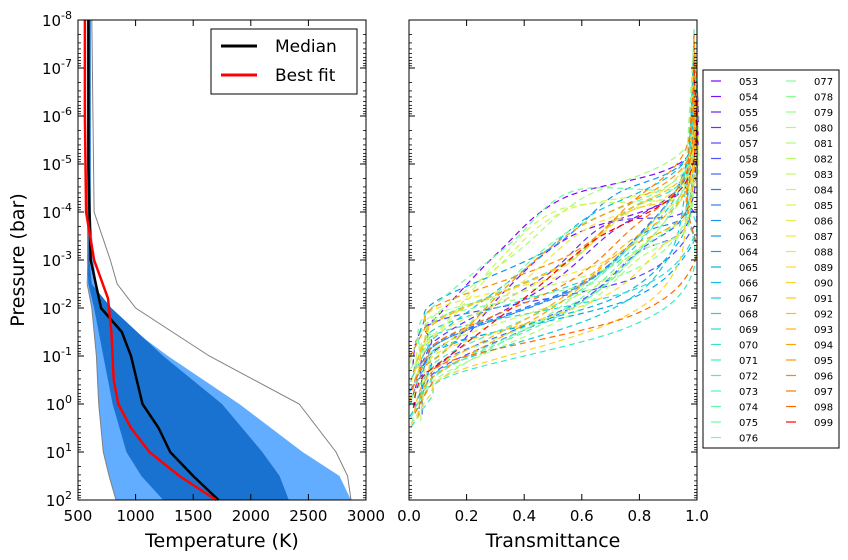 Image resolution: width=848 pixels, height=560 pixels. I want to click on legend-label-054: 054, so click(748, 98).